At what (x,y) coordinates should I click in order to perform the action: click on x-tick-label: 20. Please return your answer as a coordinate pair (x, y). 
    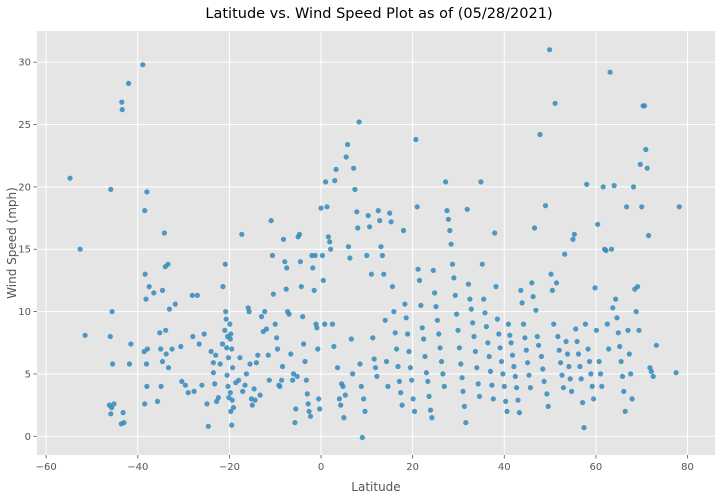
    Looking at the image, I should click on (412, 467).